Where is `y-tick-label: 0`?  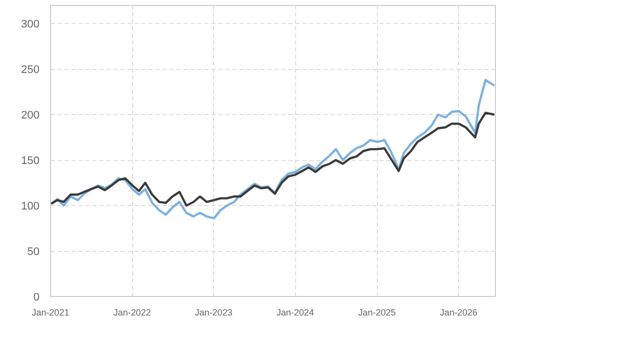 y-tick-label: 0 is located at coordinates (36, 298).